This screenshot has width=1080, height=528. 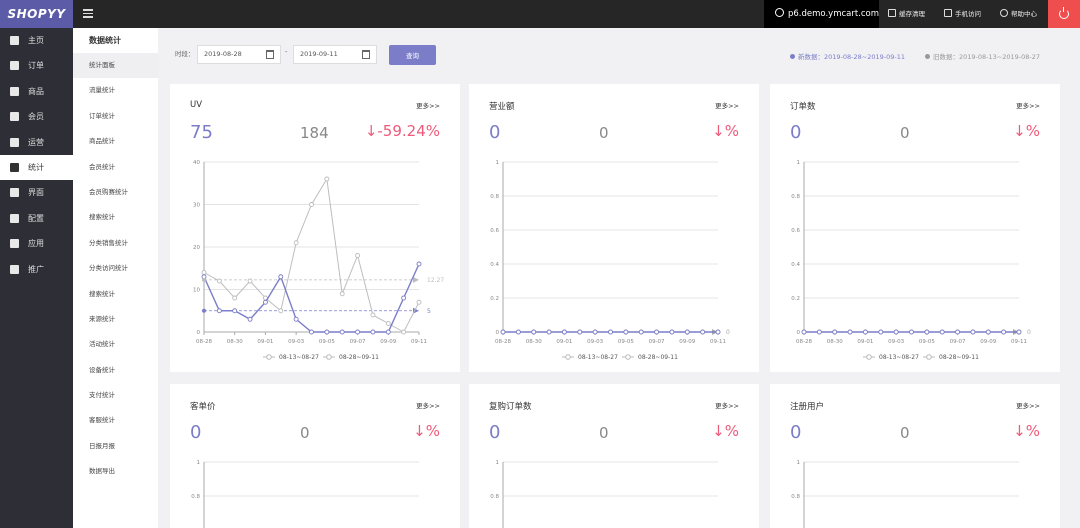 What do you see at coordinates (36, 218) in the screenshot?
I see `nav-item: 配置` at bounding box center [36, 218].